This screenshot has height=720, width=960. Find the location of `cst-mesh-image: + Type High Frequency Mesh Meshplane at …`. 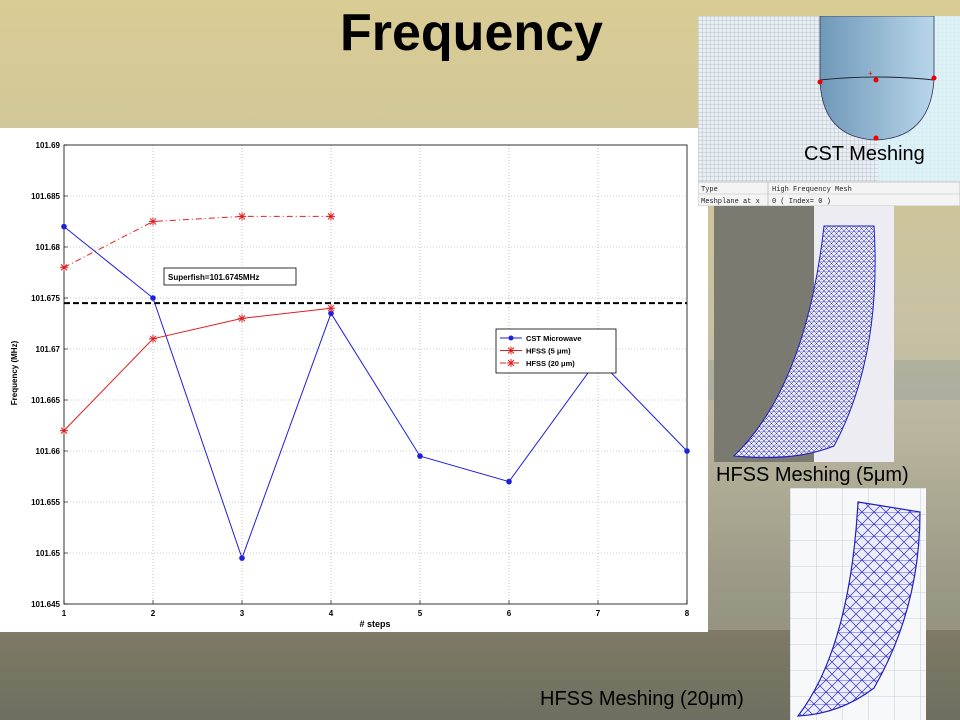

cst-mesh-image: + Type High Frequency Mesh Meshplane at … is located at coordinates (829, 111).